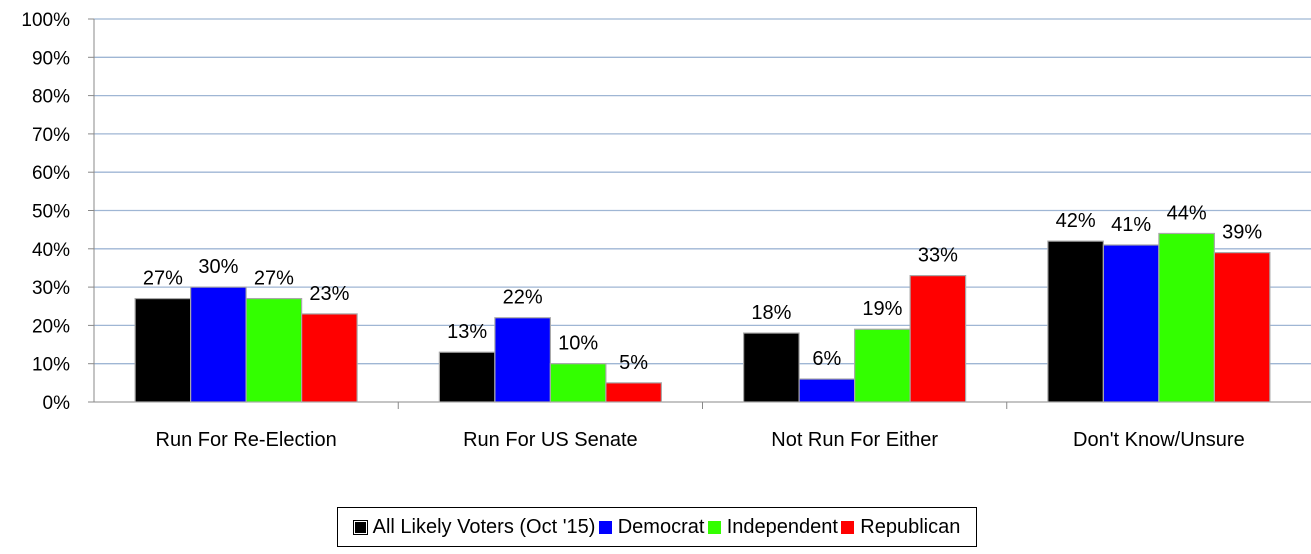 Image resolution: width=1311 pixels, height=554 pixels. I want to click on x-category-label: Don't Know/Unsure, so click(1159, 440).